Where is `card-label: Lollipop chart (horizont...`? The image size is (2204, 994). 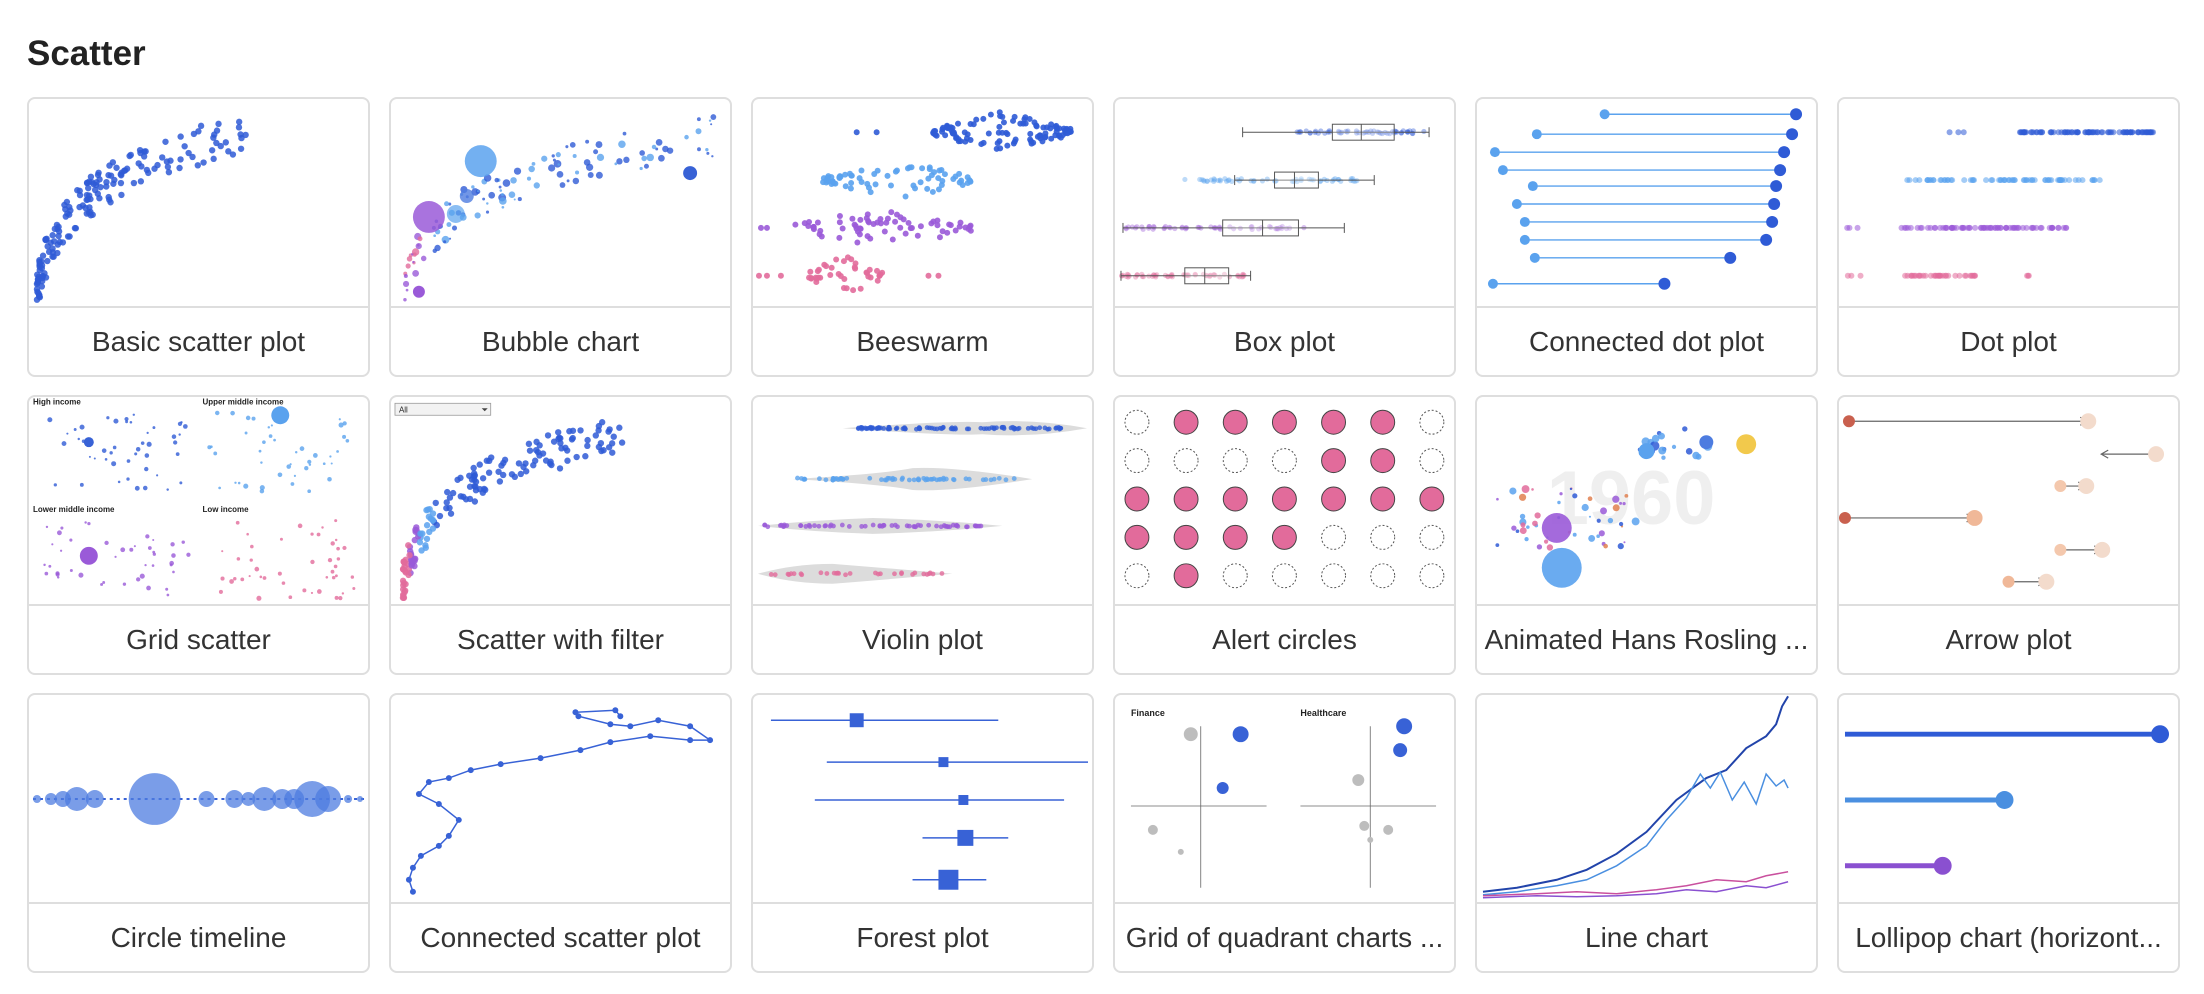 card-label: Lollipop chart (horizont... is located at coordinates (2008, 937).